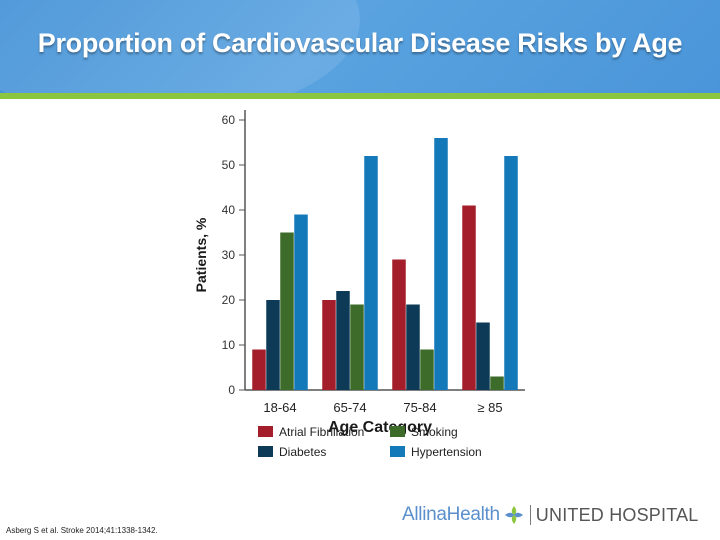 Image resolution: width=720 pixels, height=540 pixels. What do you see at coordinates (229, 300) in the screenshot?
I see `y-tick-label: 20` at bounding box center [229, 300].